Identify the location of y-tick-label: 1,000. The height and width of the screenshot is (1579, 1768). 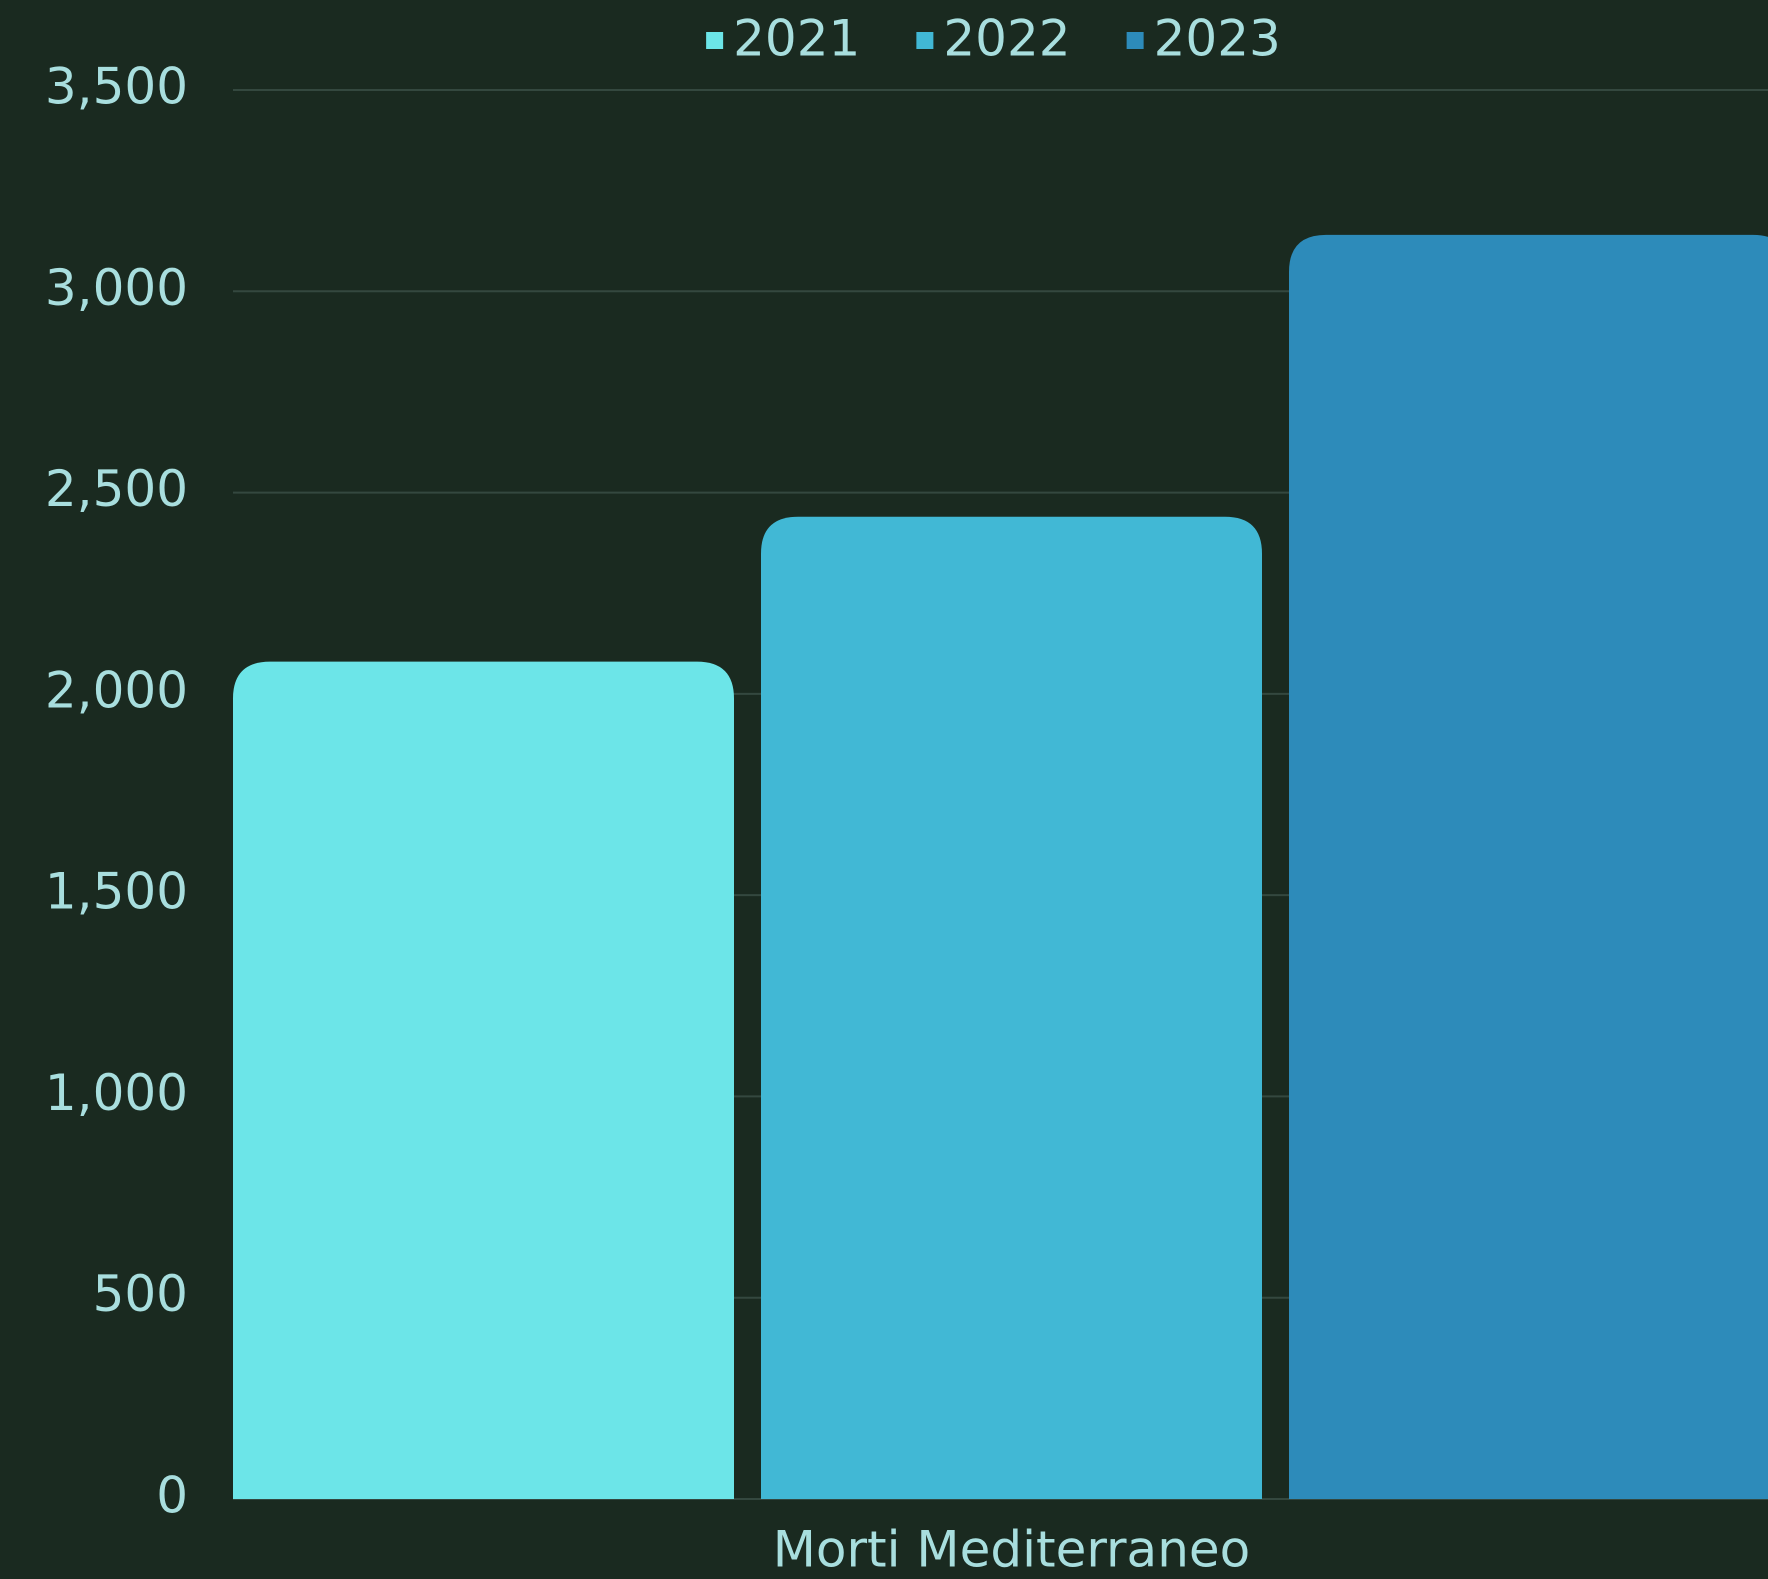
(116, 1093).